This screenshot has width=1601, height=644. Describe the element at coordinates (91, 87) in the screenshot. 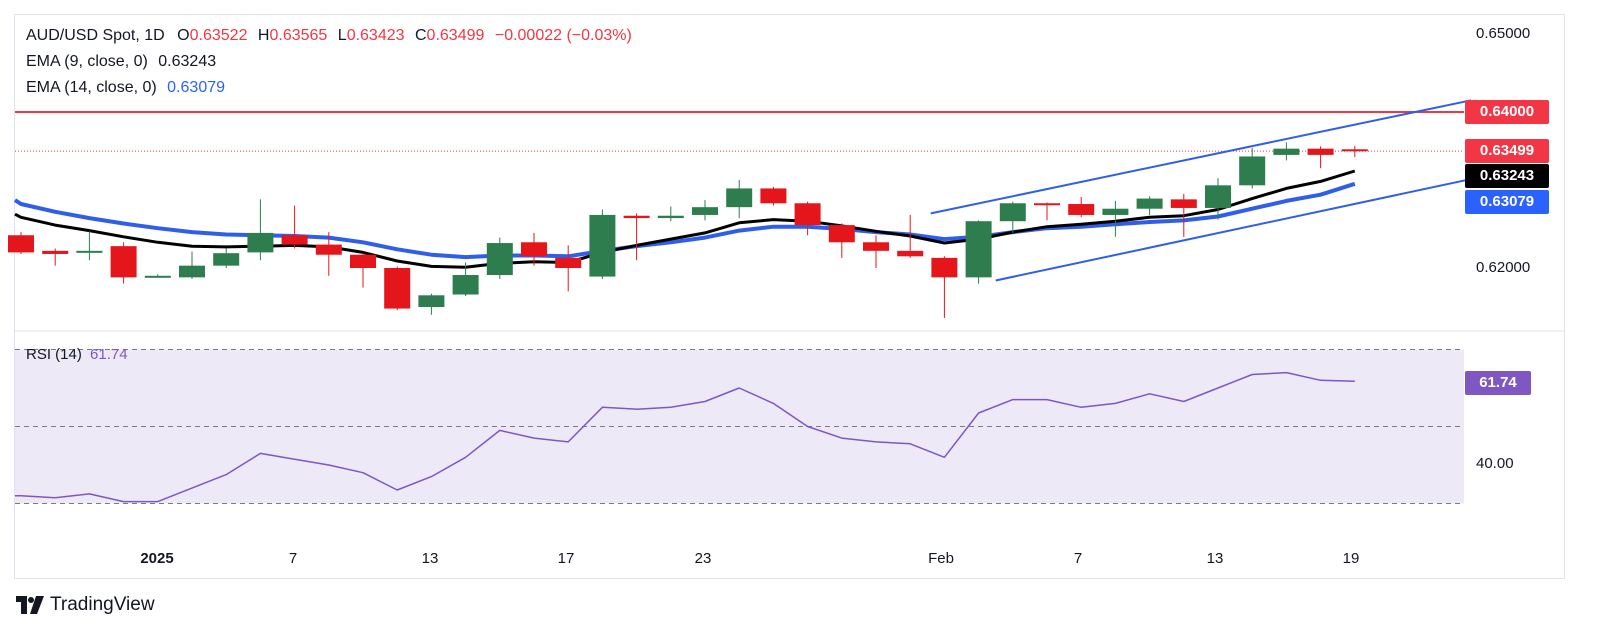

I see `ema14-label: EMA (14, close, 0)` at that location.